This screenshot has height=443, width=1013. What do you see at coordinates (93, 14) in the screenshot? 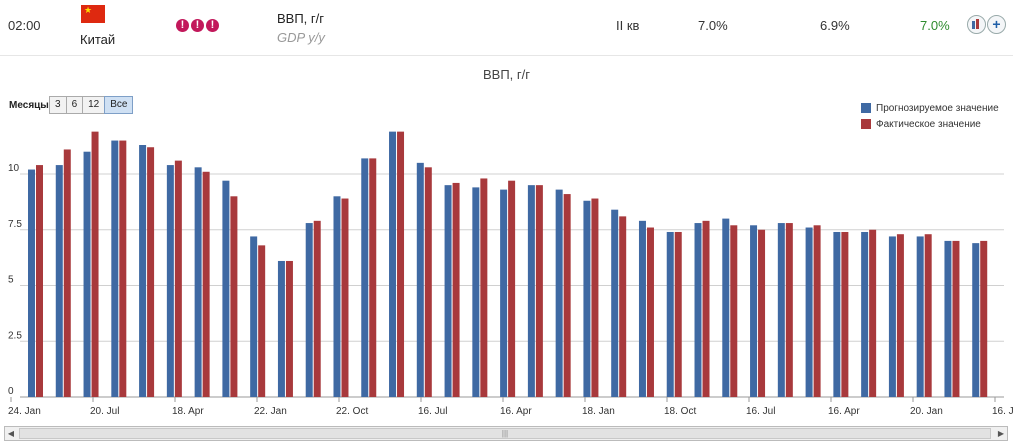
I see `china-flag-icon: ★` at bounding box center [93, 14].